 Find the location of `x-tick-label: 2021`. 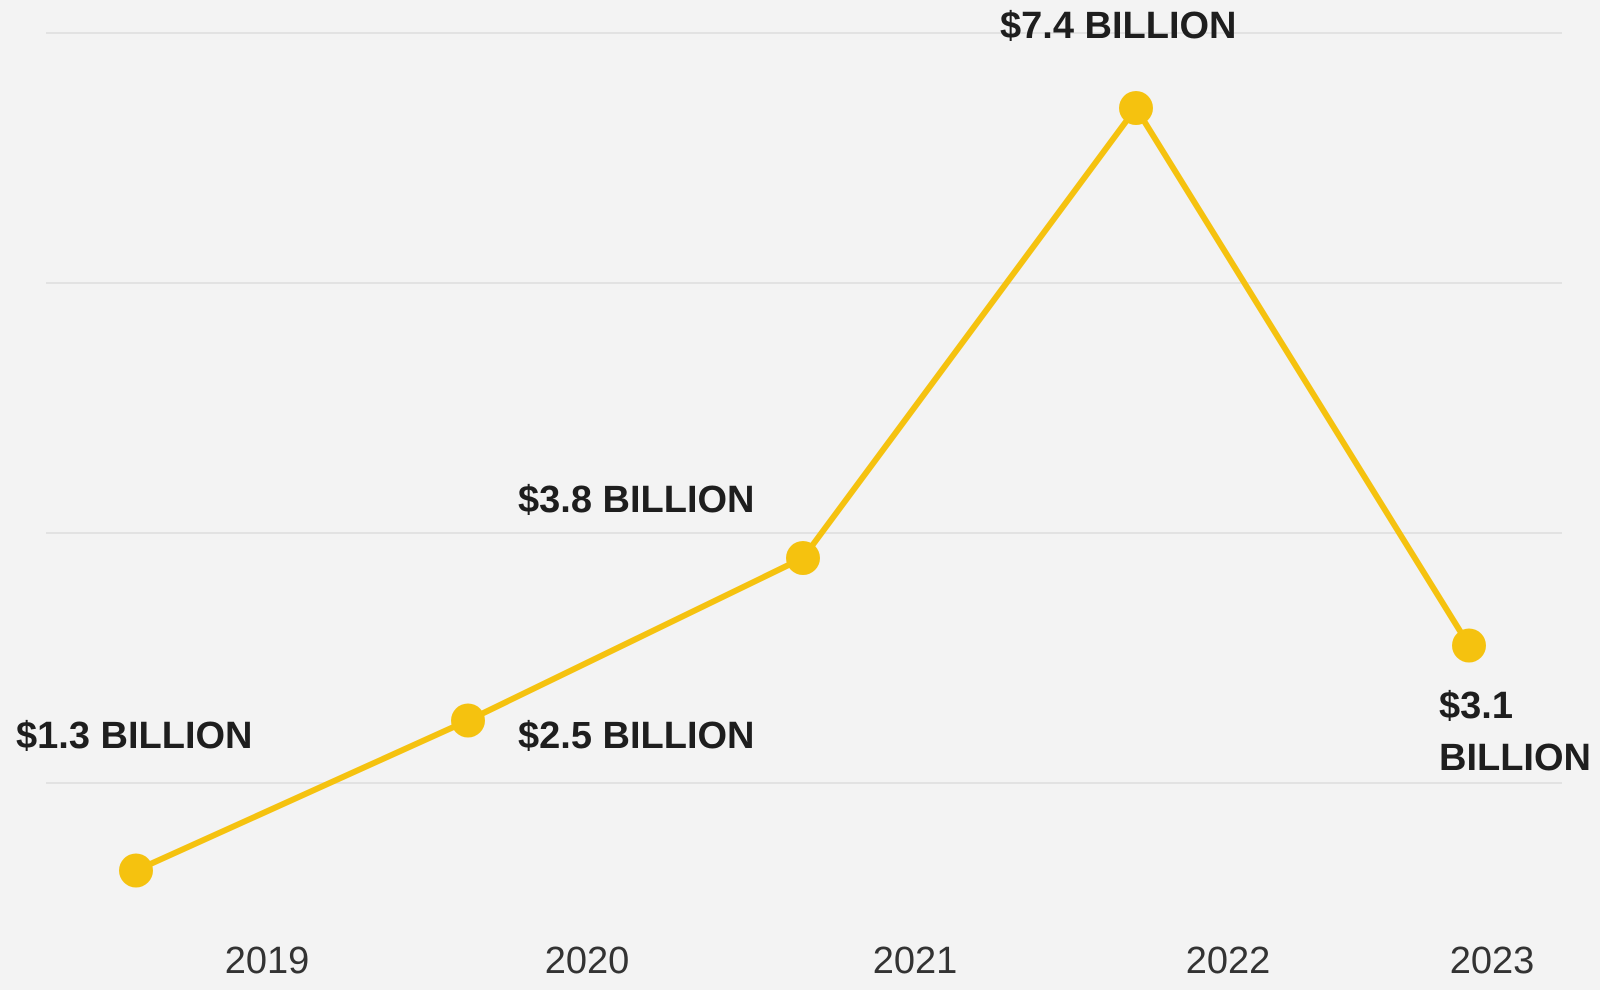

x-tick-label: 2021 is located at coordinates (915, 961).